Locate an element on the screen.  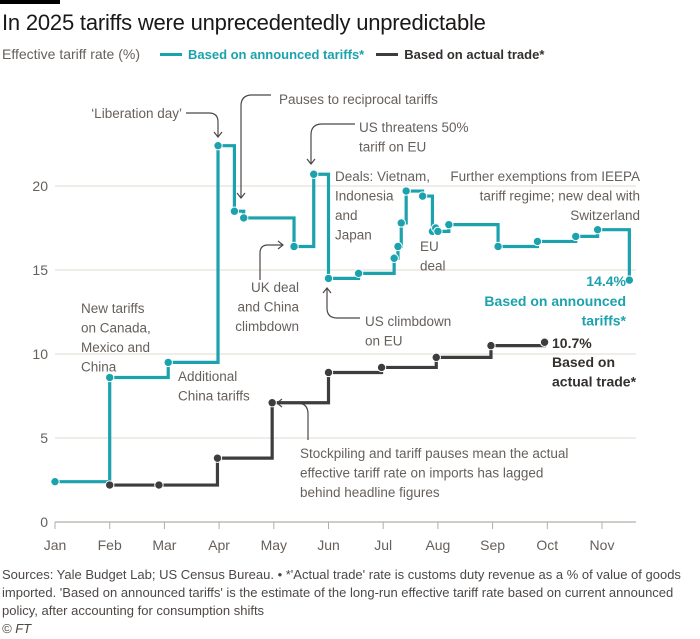
arrow-us-climbdown is located at coordinates (343, 303).